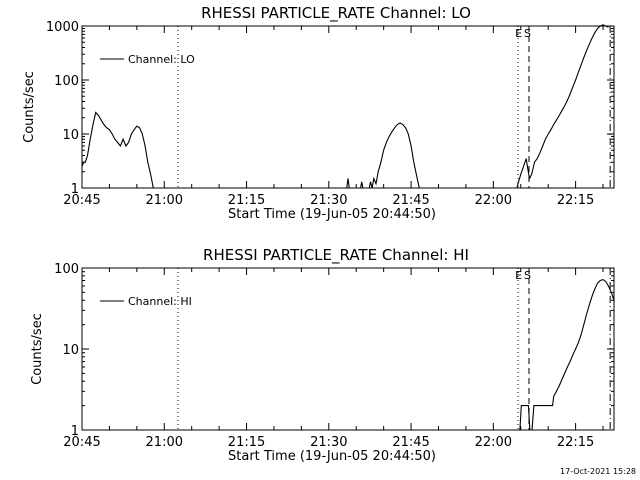 This screenshot has width=640, height=480. I want to click on series-line, so click(566, 354).